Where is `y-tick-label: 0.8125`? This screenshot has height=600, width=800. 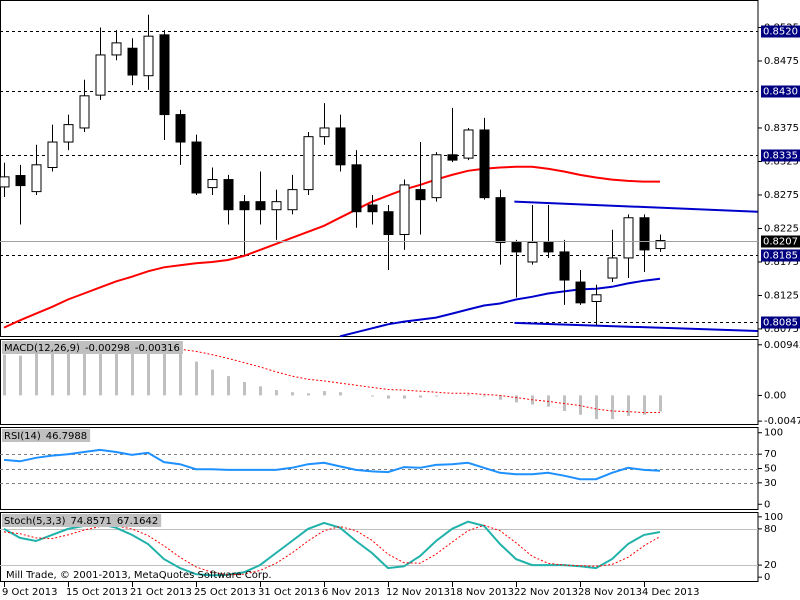
y-tick-label: 0.8125 is located at coordinates (781, 295).